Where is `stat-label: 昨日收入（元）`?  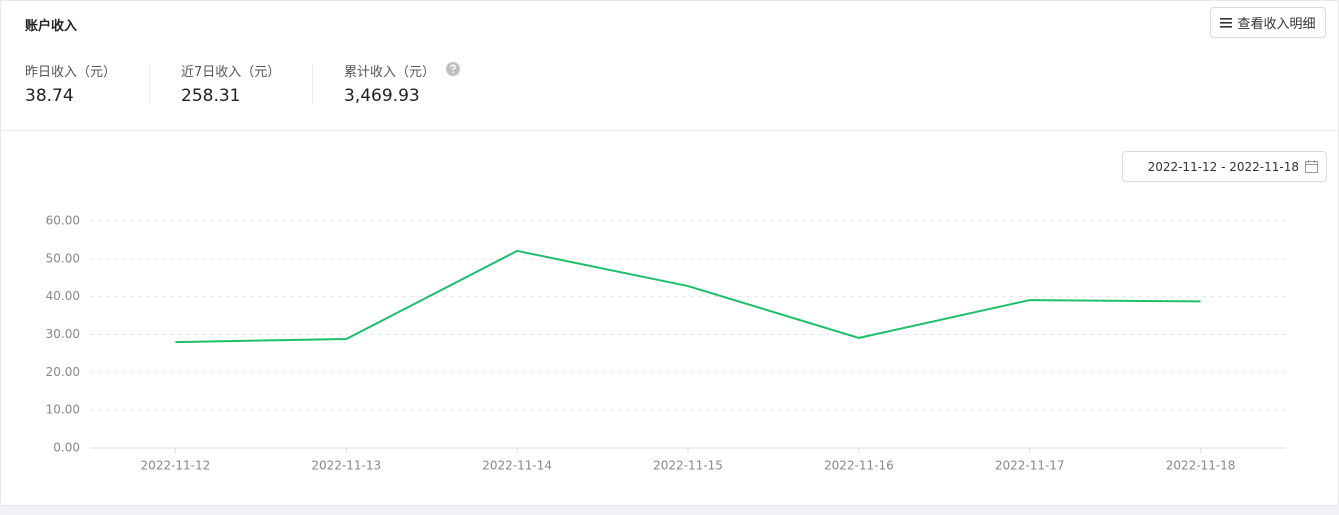
stat-label: 昨日收入（元） is located at coordinates (71, 72).